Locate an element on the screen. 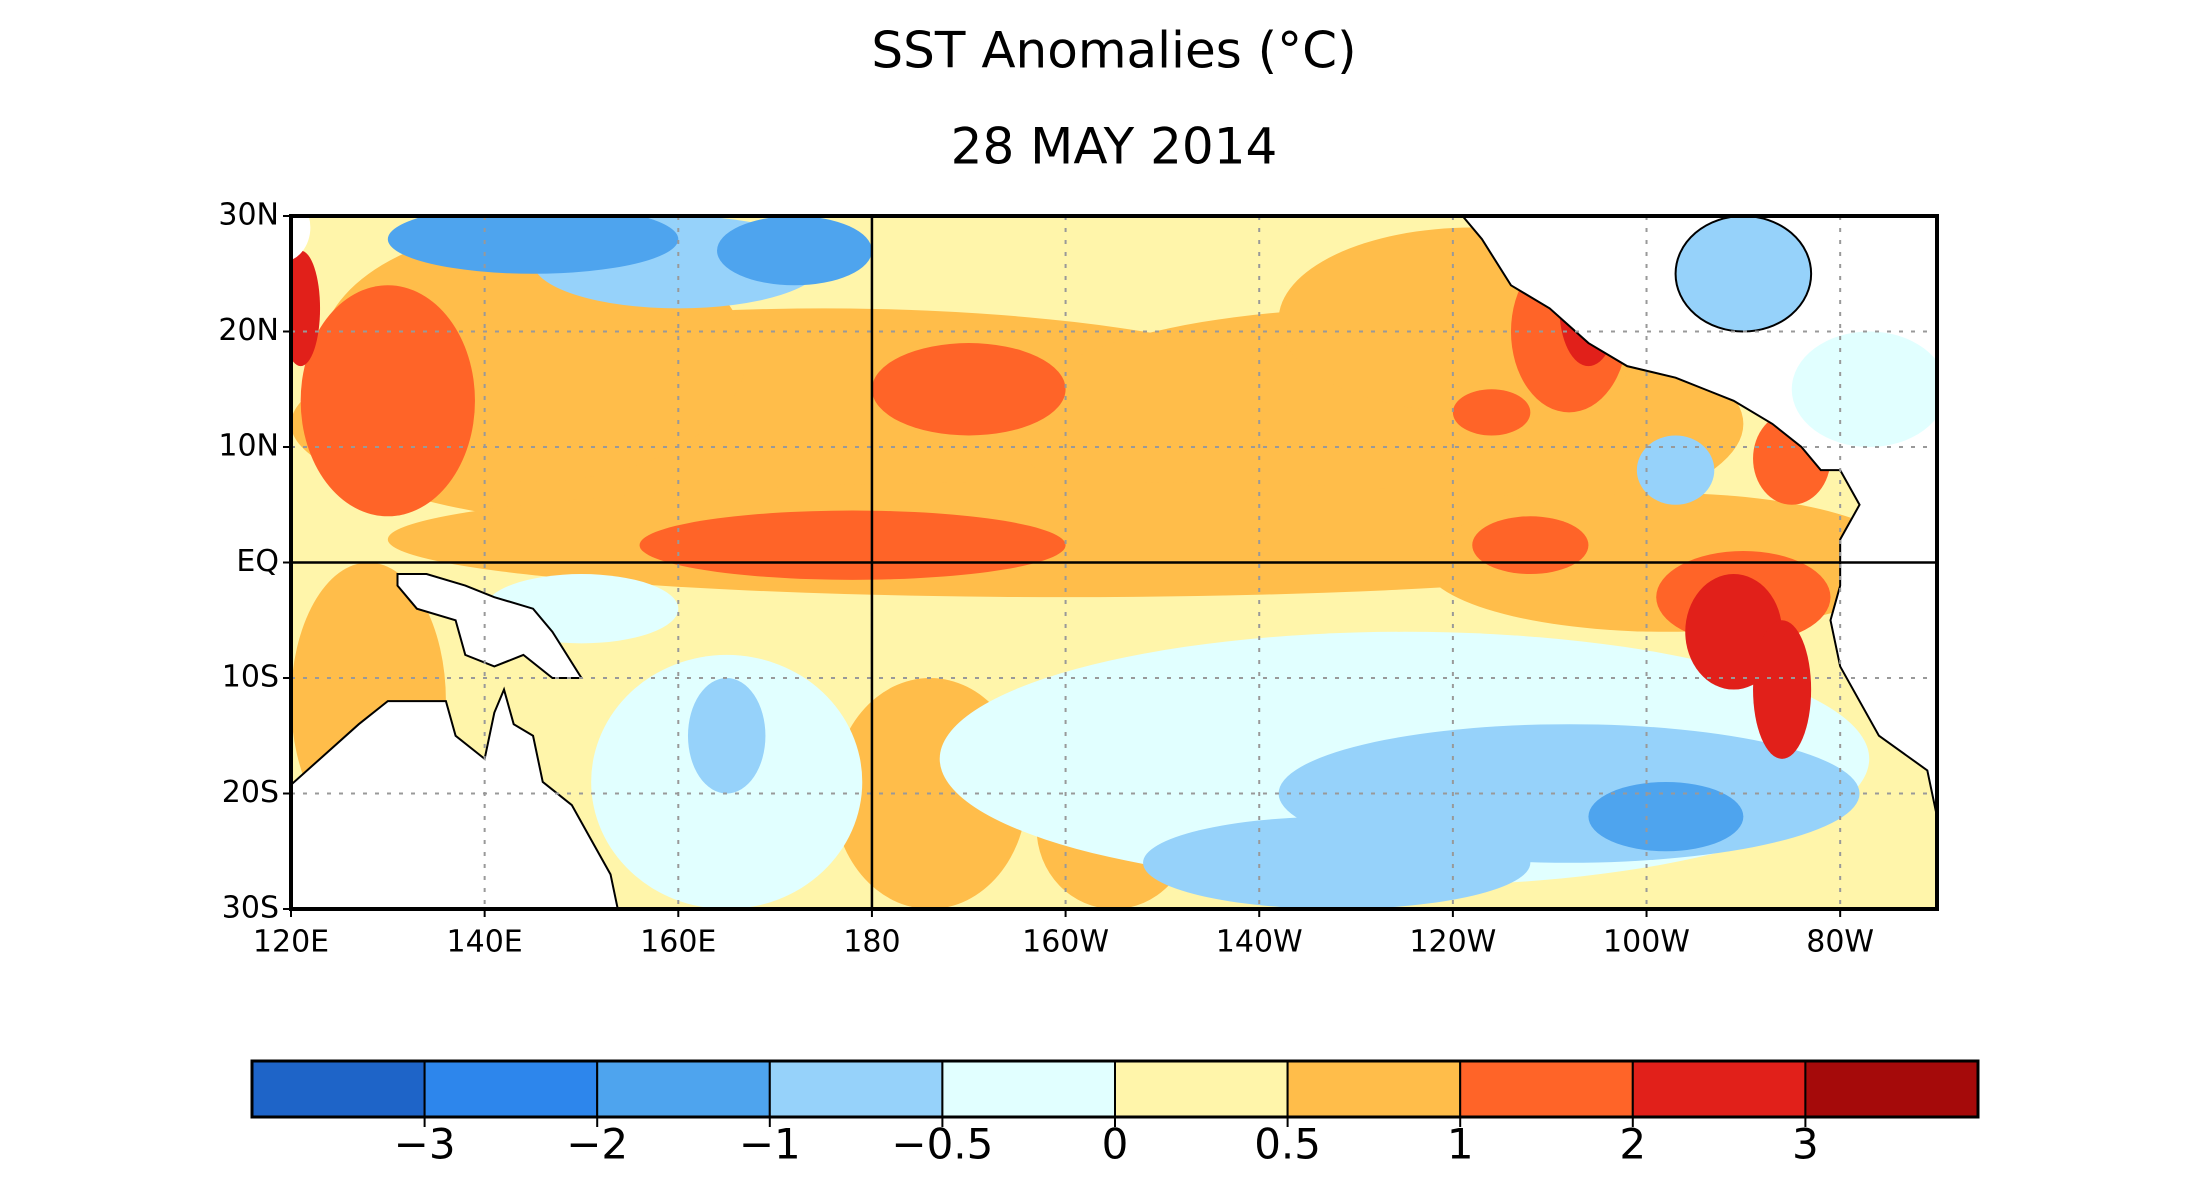  x-tick-label: 120W is located at coordinates (1452, 942).